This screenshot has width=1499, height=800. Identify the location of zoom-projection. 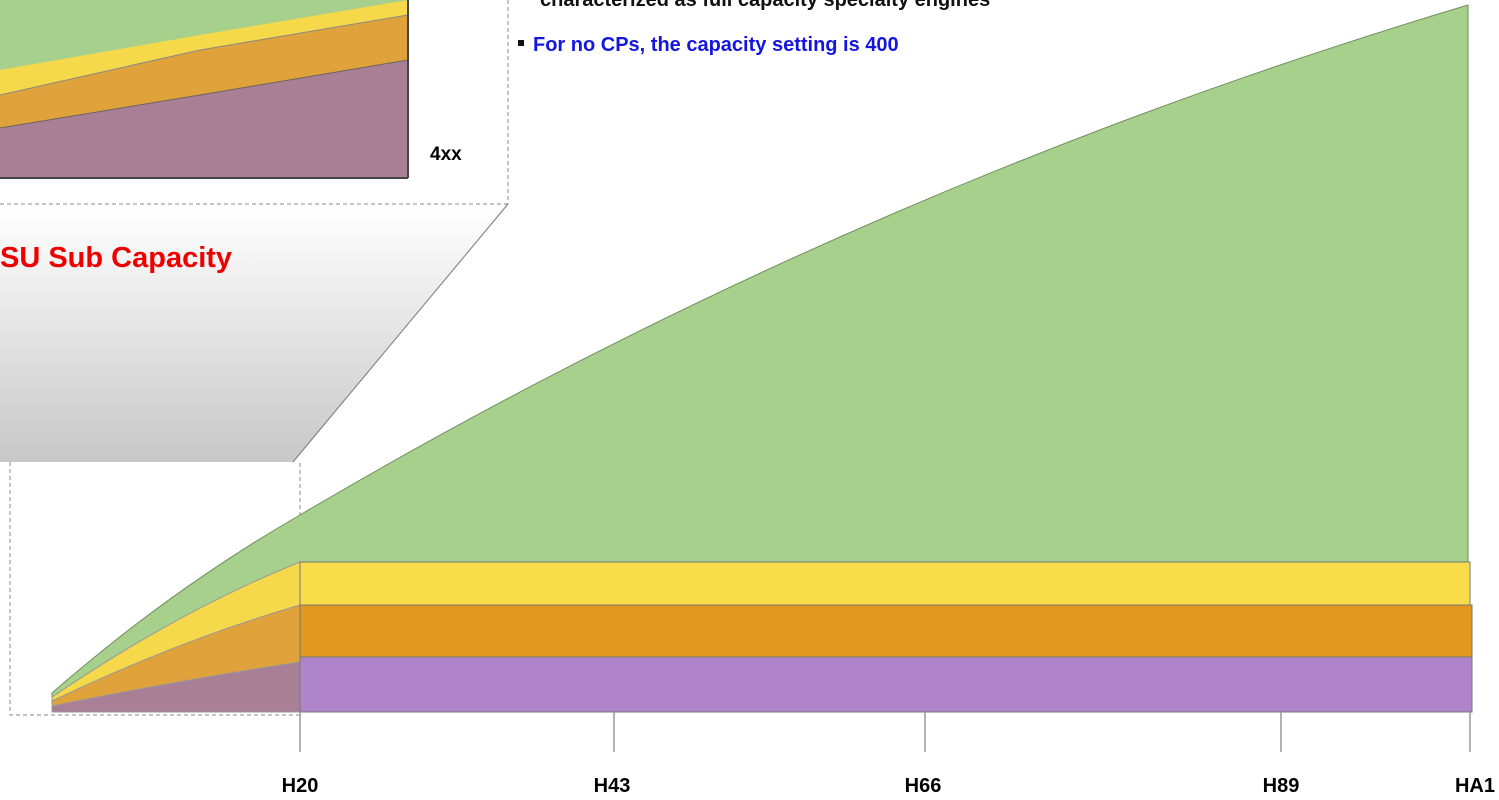
(254, 333).